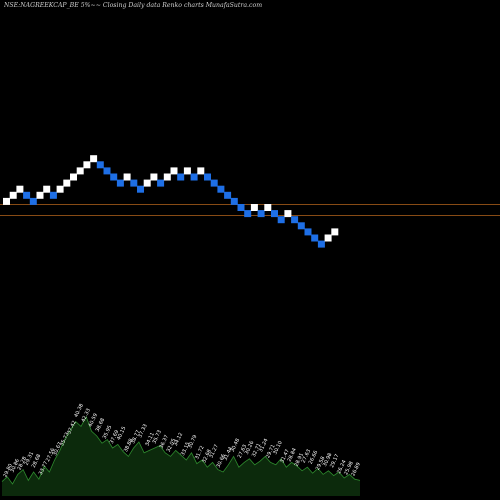 The width and height of the screenshot is (500, 500). Describe the element at coordinates (135, 437) in the screenshot. I see `volume-value-label: 38.77` at that location.